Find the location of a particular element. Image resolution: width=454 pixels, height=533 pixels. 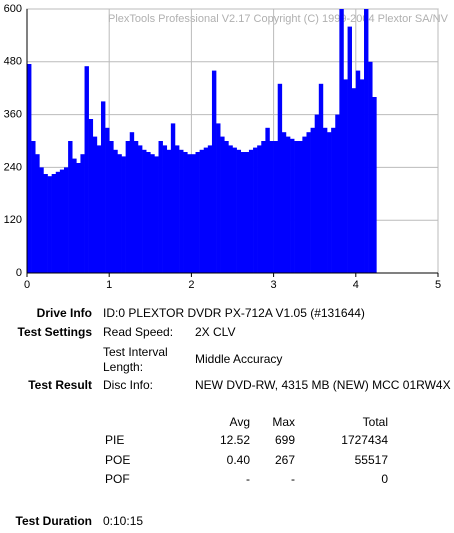

y-tick-label: 240 is located at coordinates (13, 167).